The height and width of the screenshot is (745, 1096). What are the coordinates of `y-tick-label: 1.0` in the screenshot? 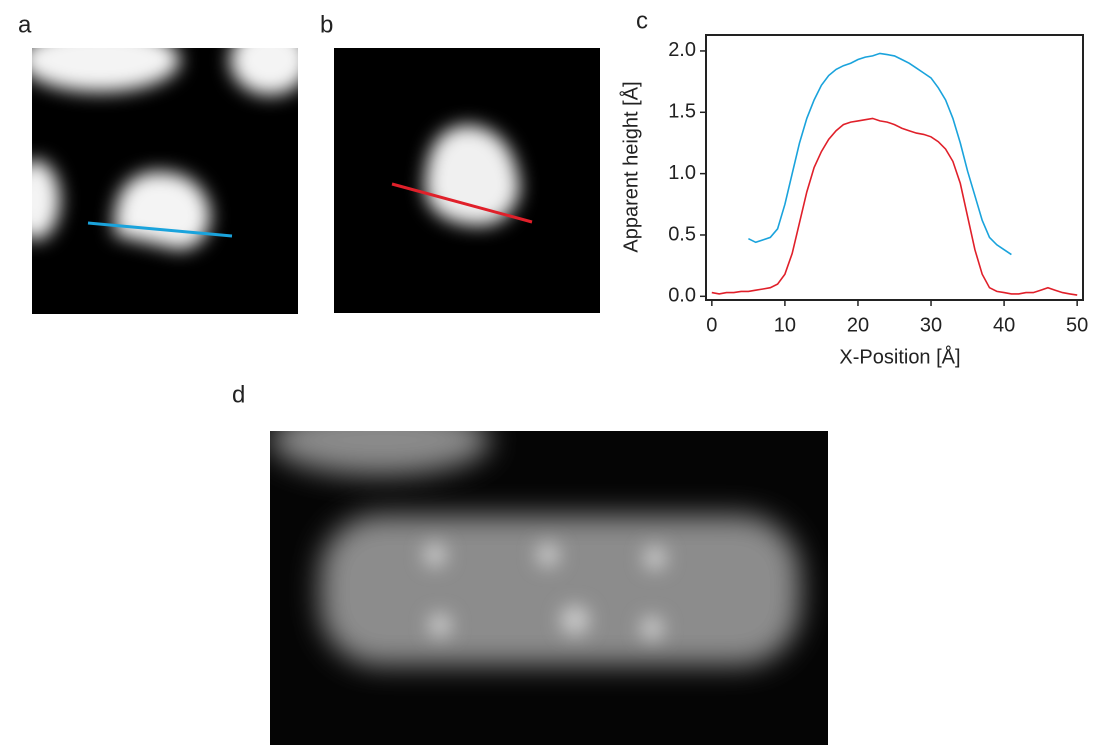 It's located at (682, 173).